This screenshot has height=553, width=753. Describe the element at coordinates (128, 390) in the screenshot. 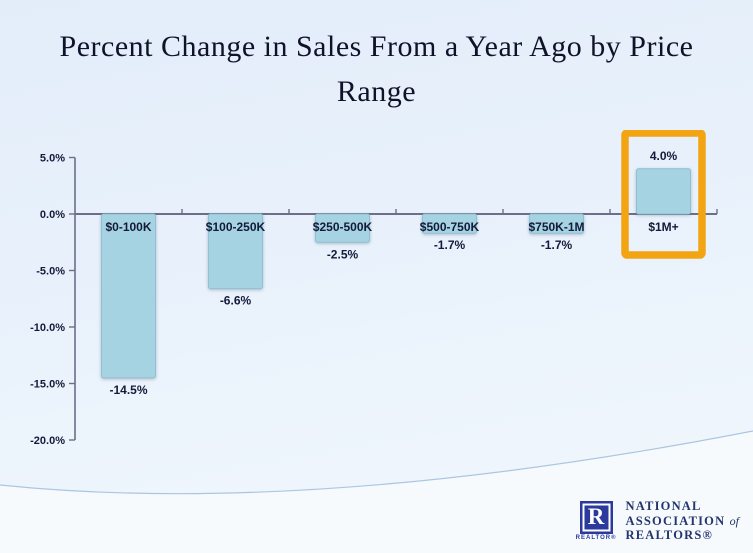

I see `bar-value-label: -14.5%` at that location.